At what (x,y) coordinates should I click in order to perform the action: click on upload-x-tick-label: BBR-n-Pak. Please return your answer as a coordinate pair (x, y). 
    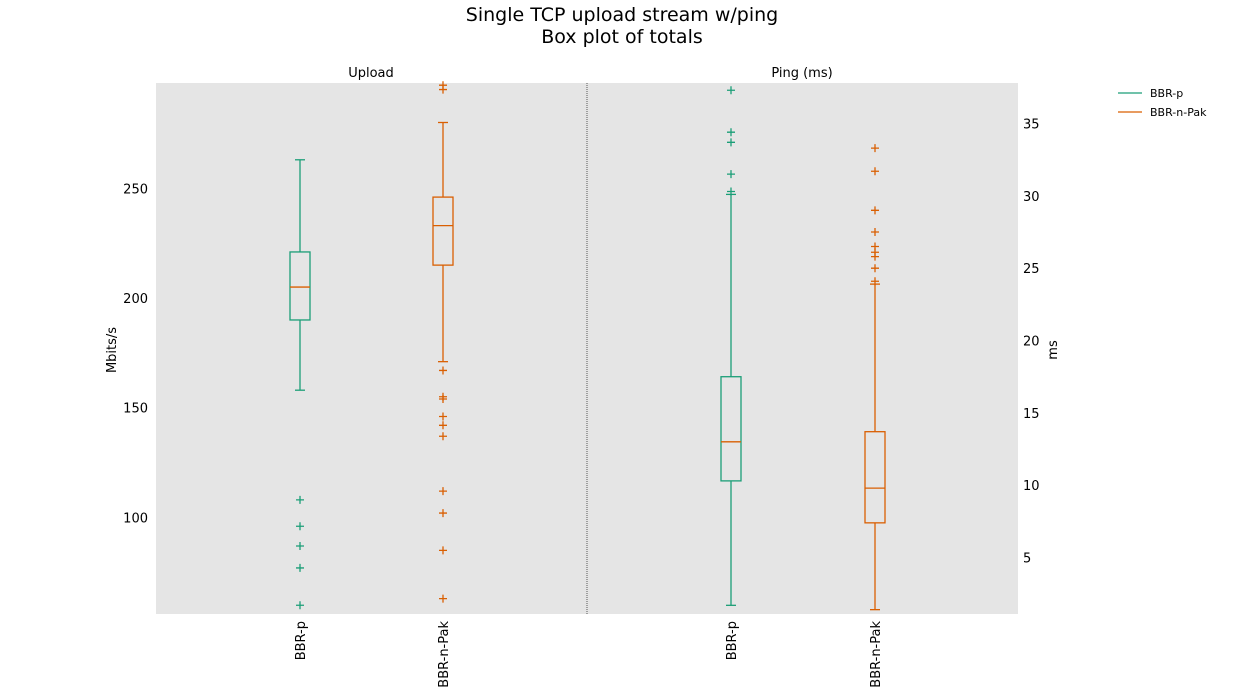
    Looking at the image, I should click on (444, 654).